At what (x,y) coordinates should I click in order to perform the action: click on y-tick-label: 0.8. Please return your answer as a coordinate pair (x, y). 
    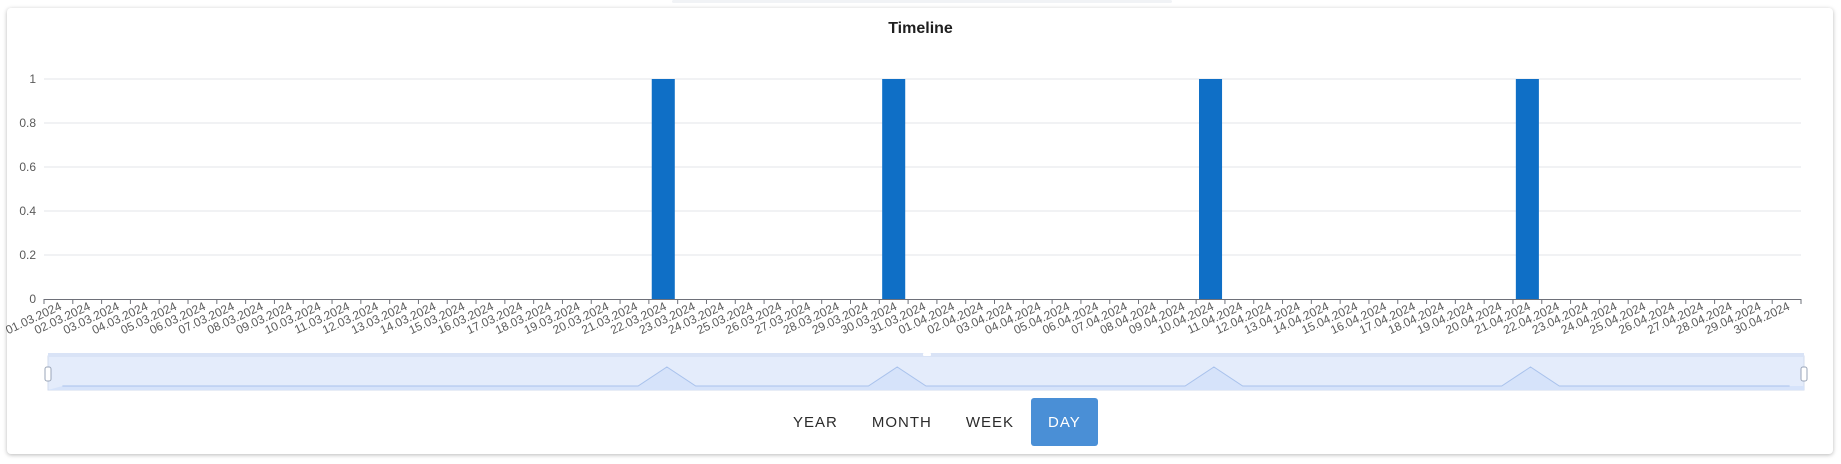
    Looking at the image, I should click on (27, 123).